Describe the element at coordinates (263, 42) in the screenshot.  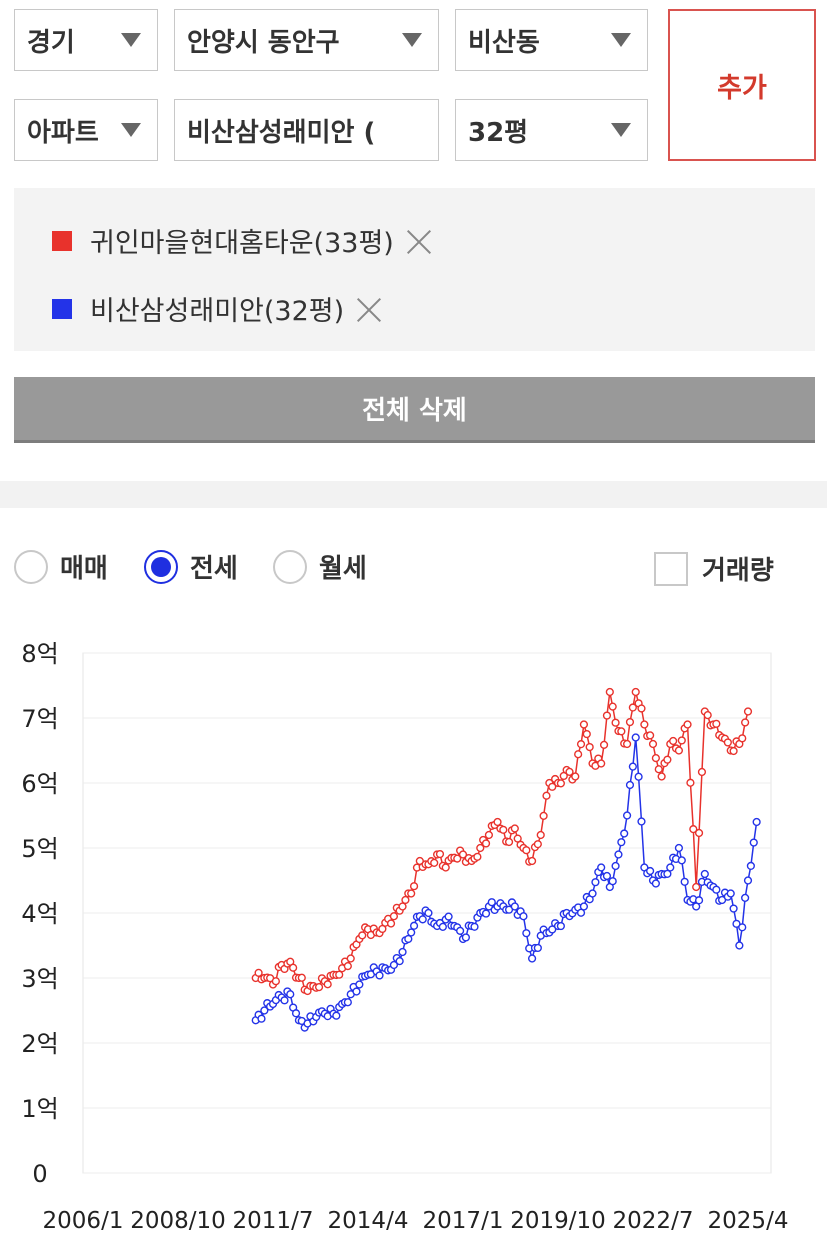
I see `city-select-value: 안양시 동안구` at that location.